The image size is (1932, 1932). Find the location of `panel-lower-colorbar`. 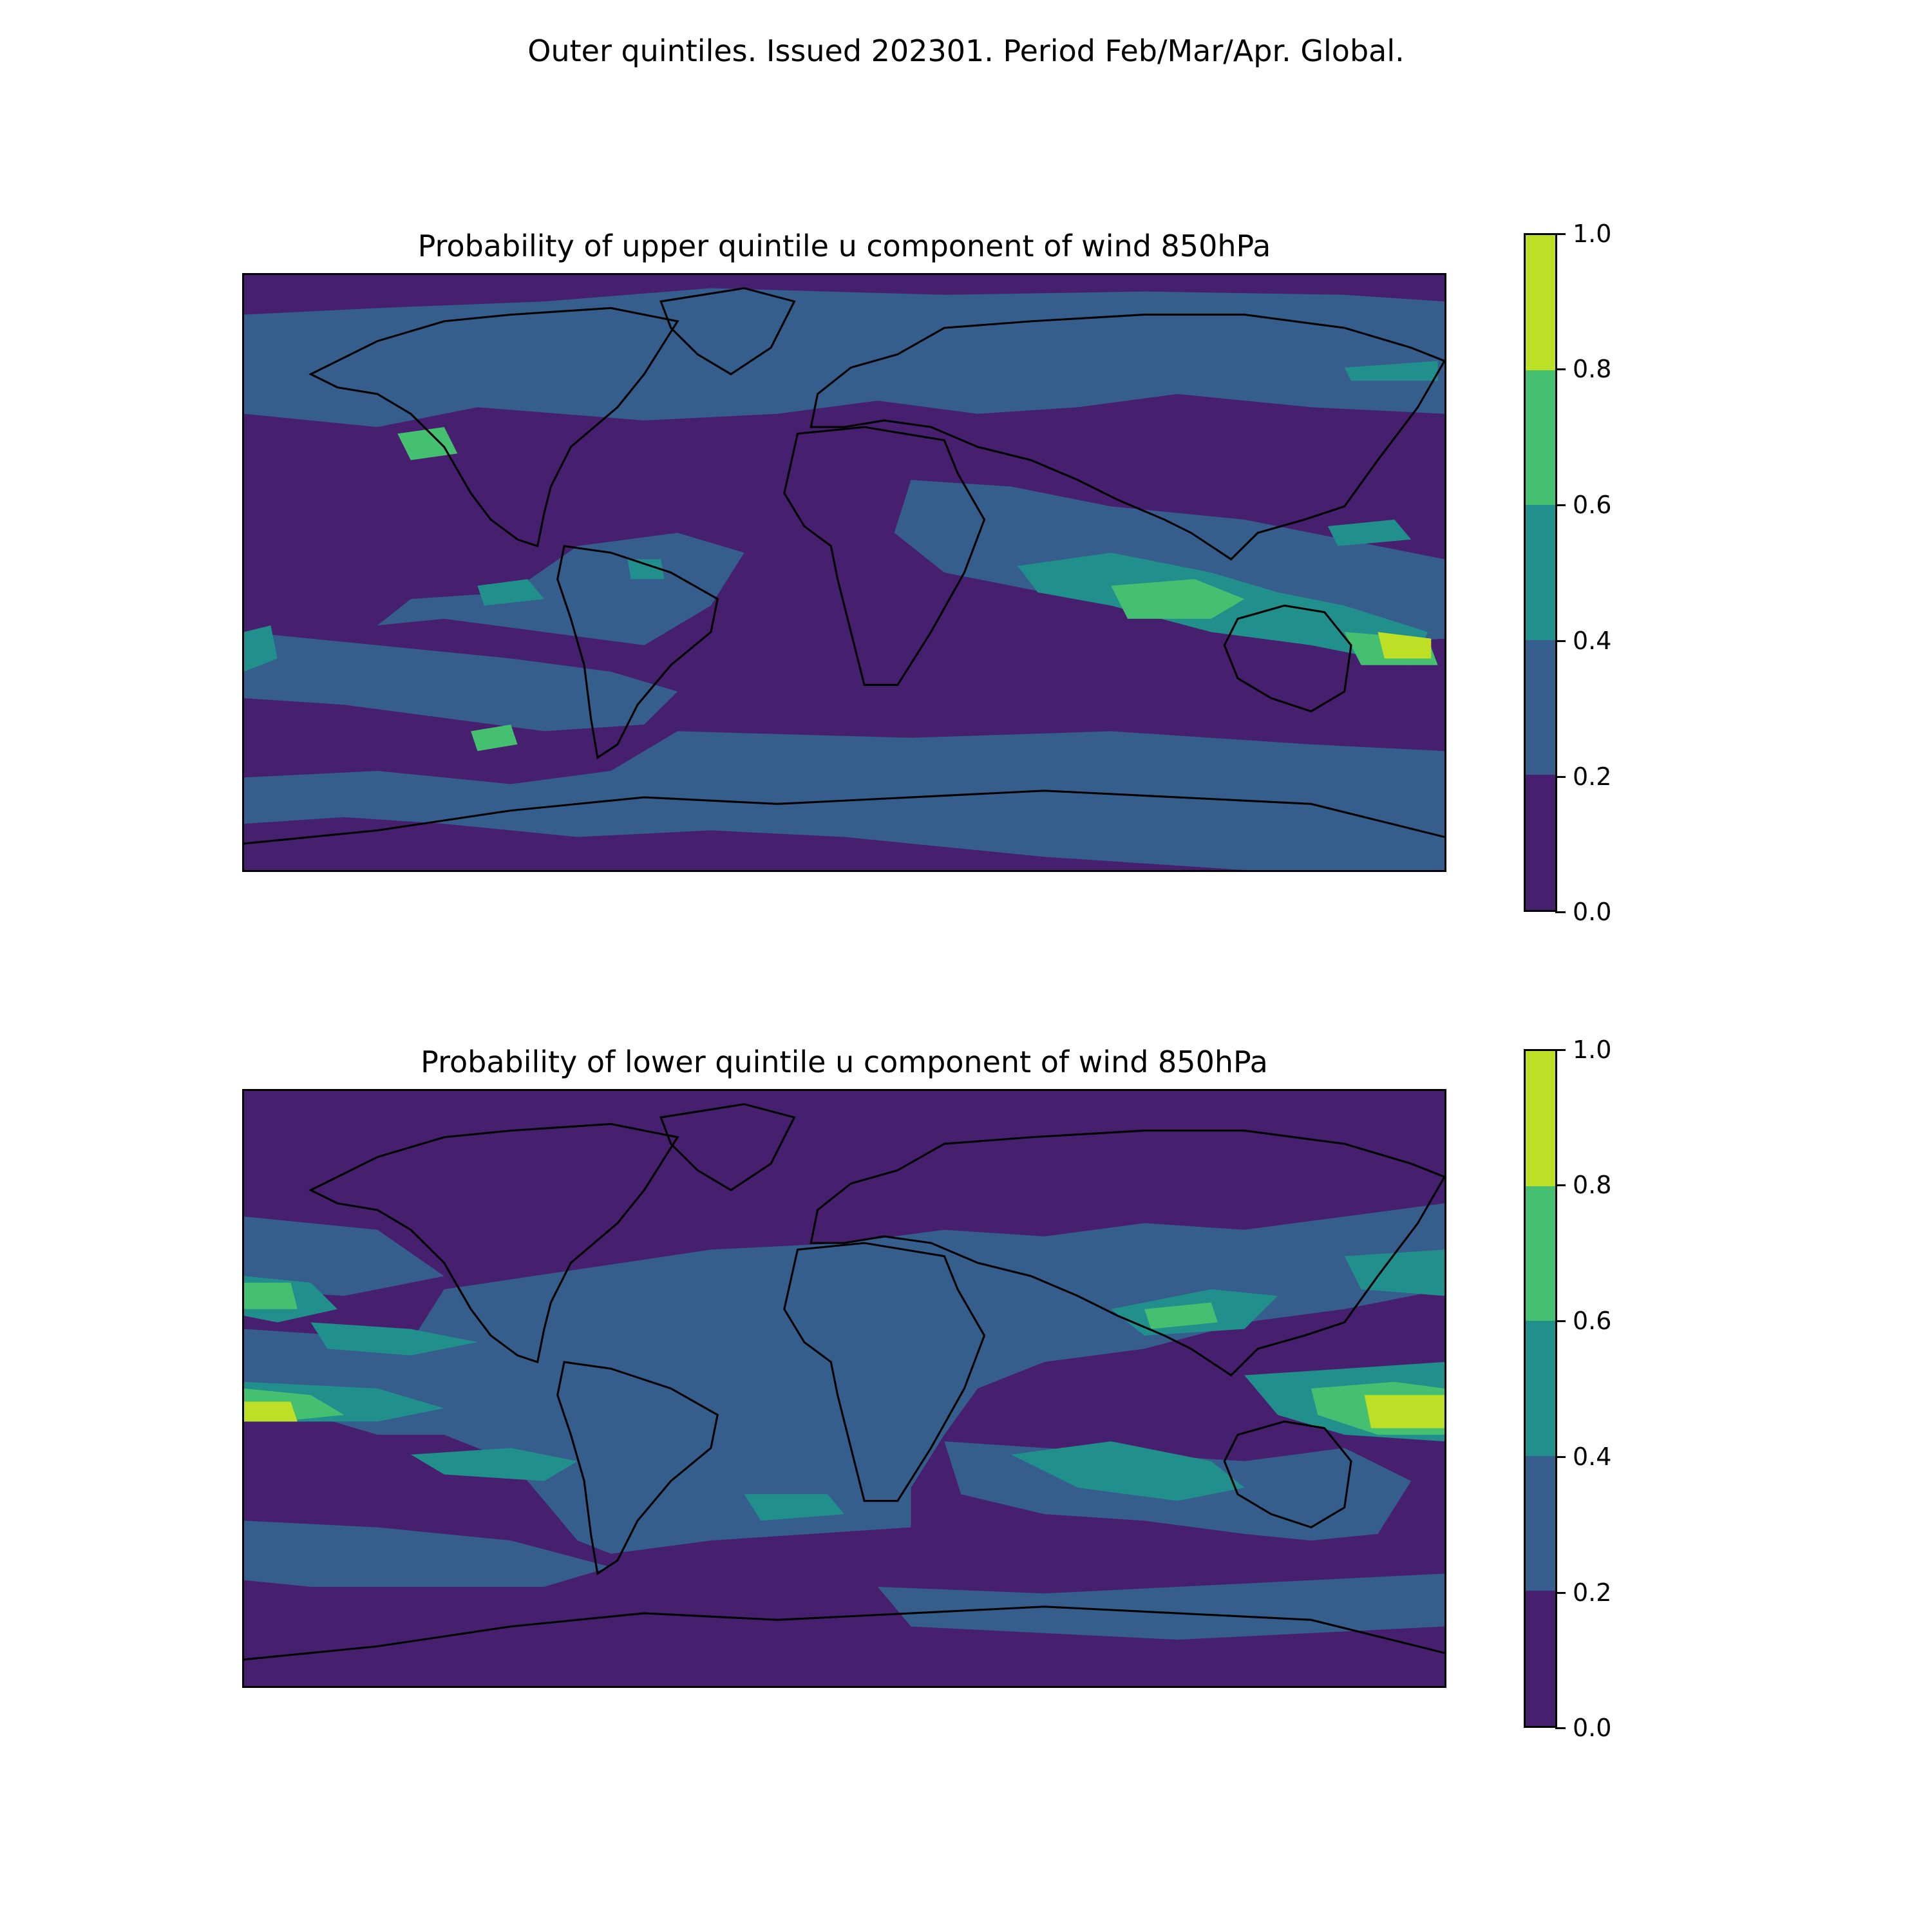

panel-lower-colorbar is located at coordinates (1541, 1388).